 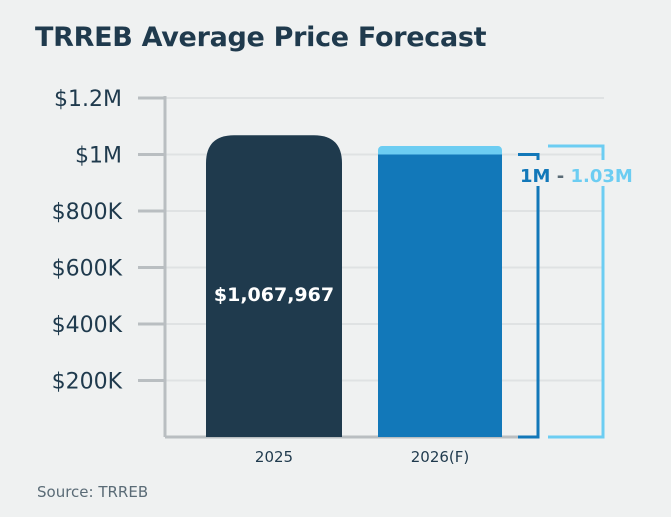 I want to click on y-tick-label: $200K, so click(x=87, y=382).